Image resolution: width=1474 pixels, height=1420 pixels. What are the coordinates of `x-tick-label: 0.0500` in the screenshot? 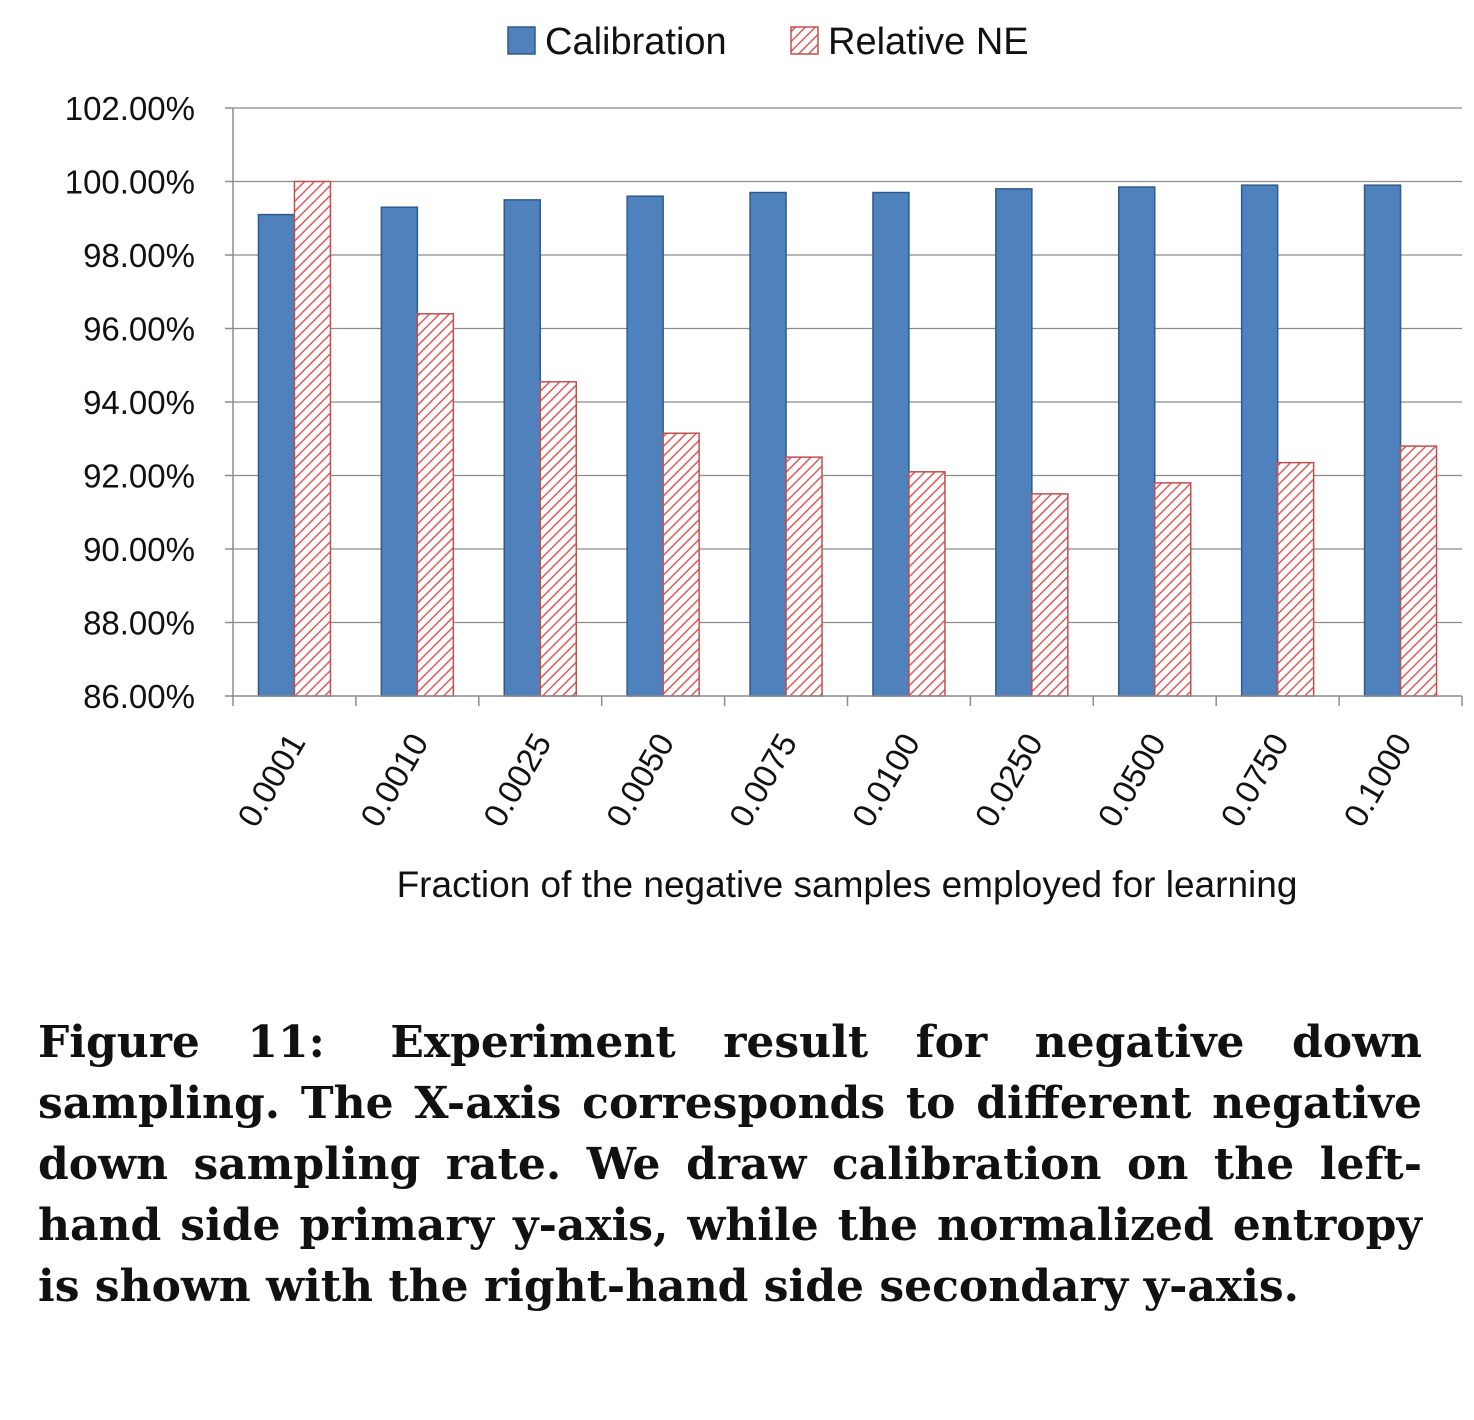 It's located at (1131, 780).